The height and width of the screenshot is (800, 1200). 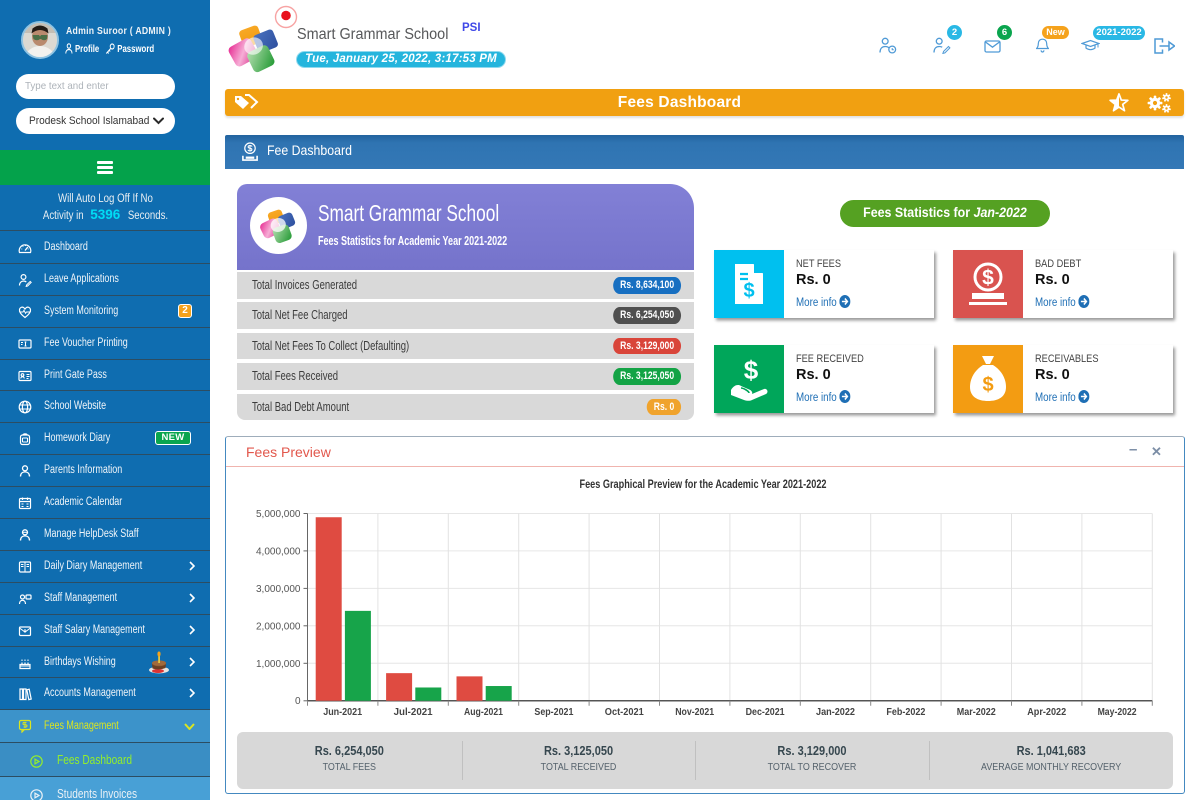 I want to click on svg-text: 1,000,000, so click(x=278, y=664).